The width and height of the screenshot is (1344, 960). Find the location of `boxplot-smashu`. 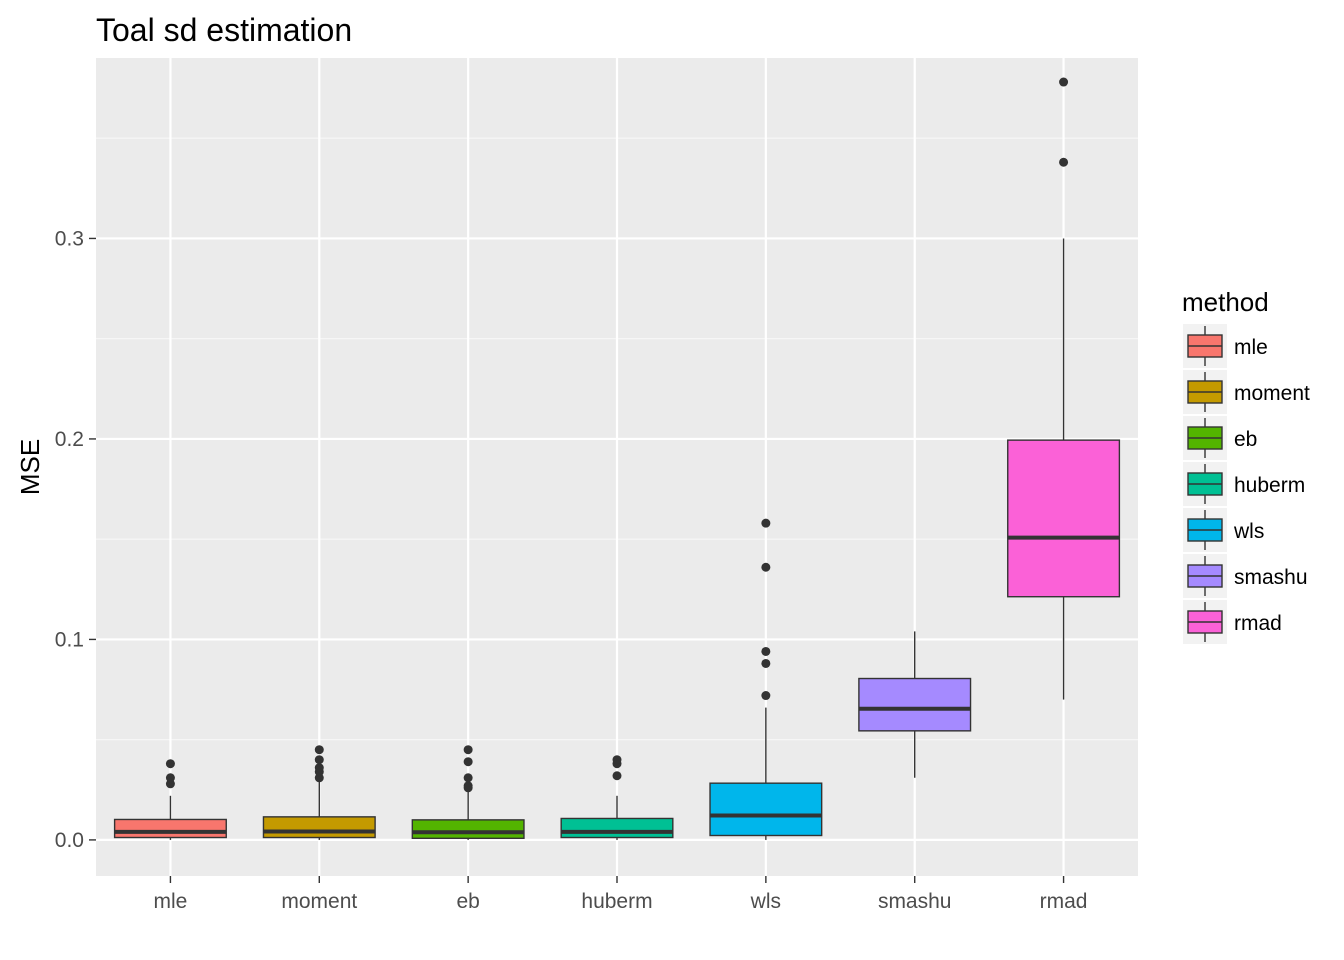

boxplot-smashu is located at coordinates (915, 704).